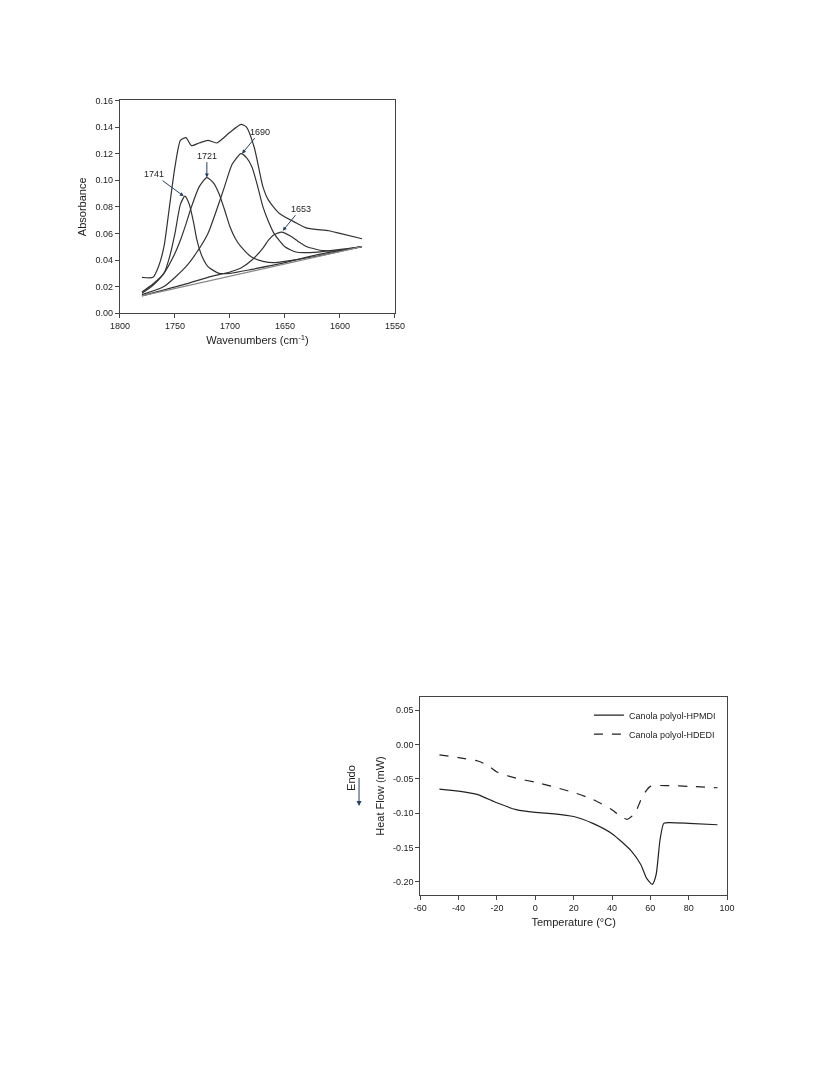 The height and width of the screenshot is (1080, 816). What do you see at coordinates (403, 881) in the screenshot?
I see `y-tick-label: -0.20` at bounding box center [403, 881].